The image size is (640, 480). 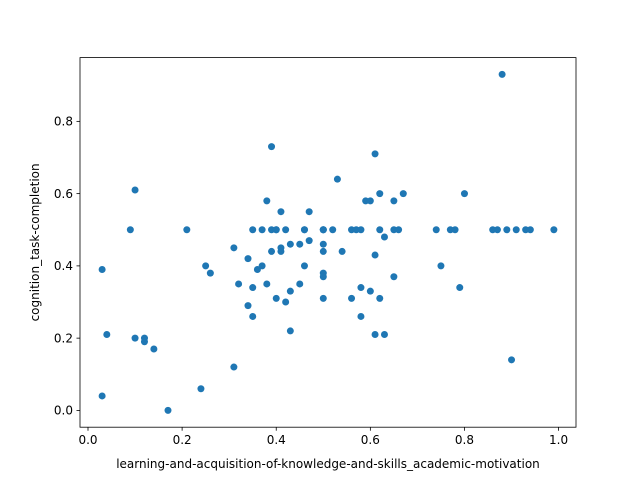 I want to click on x-tick-label: 0.4, so click(x=276, y=440).